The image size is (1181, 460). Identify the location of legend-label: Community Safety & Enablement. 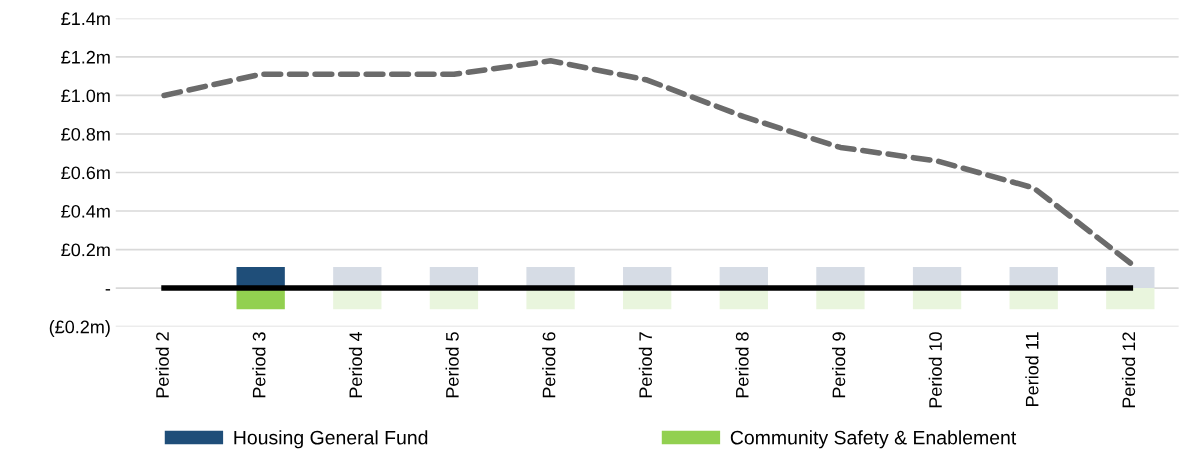
(873, 439).